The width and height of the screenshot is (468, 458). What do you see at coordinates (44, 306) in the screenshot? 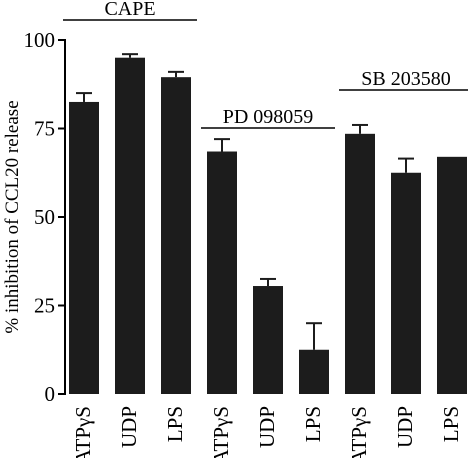
I see `y-tick-label: 25` at bounding box center [44, 306].